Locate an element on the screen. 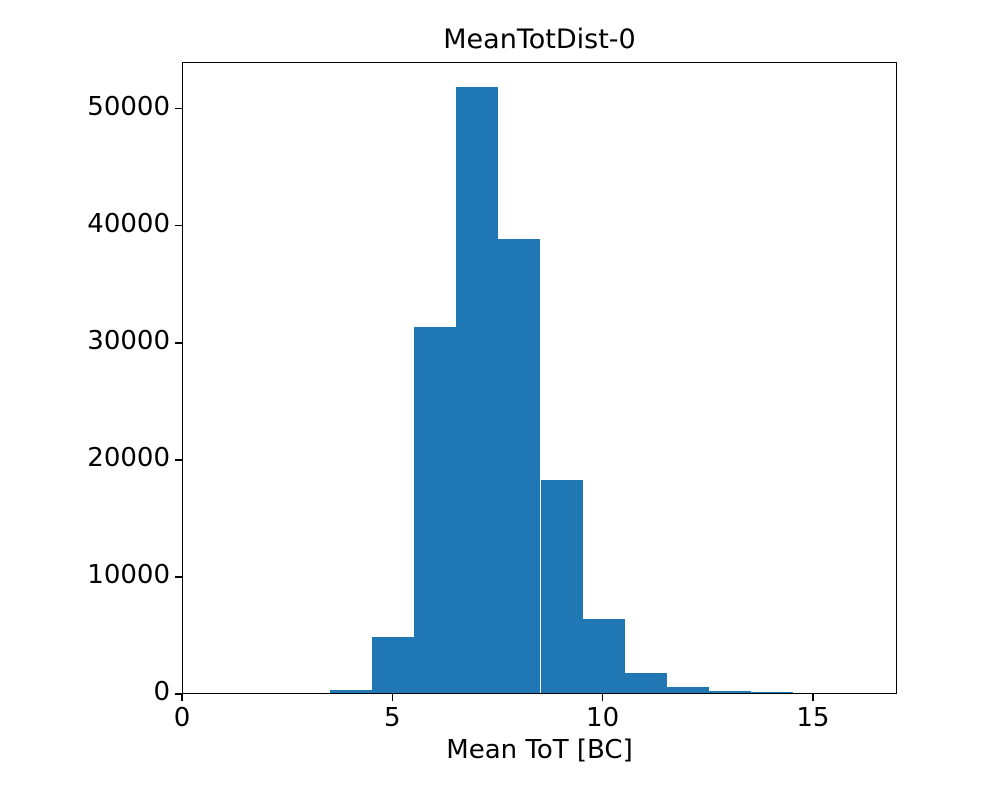 This screenshot has width=1000, height=800. y-axis-label: Number of Pixels is located at coordinates (3, 268).